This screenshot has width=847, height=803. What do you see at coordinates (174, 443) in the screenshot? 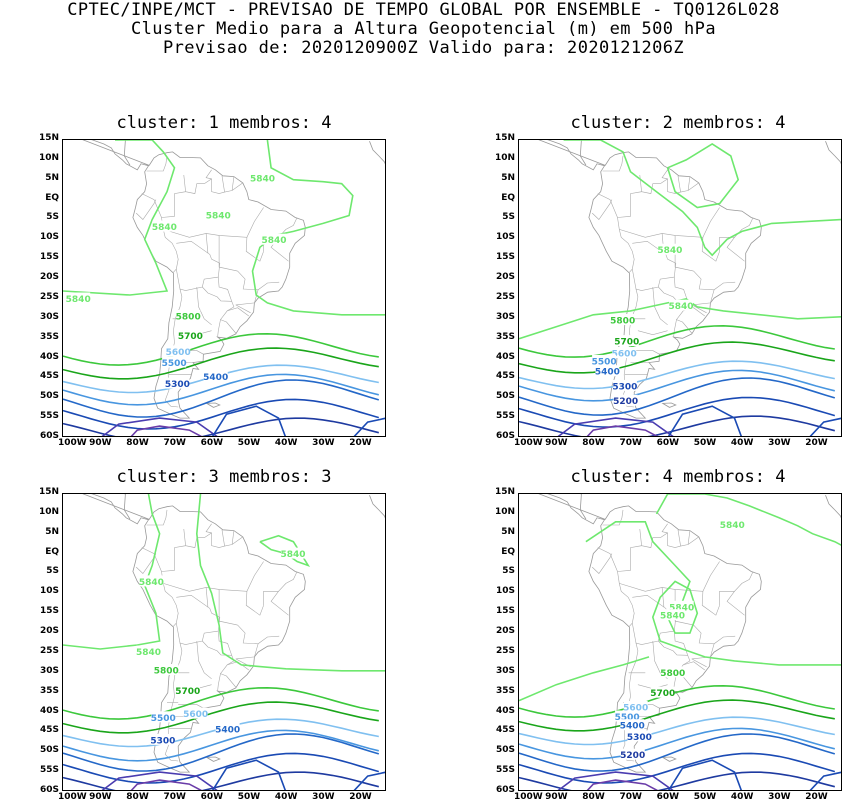
I see `lon-tick-label: 70W` at bounding box center [174, 443].